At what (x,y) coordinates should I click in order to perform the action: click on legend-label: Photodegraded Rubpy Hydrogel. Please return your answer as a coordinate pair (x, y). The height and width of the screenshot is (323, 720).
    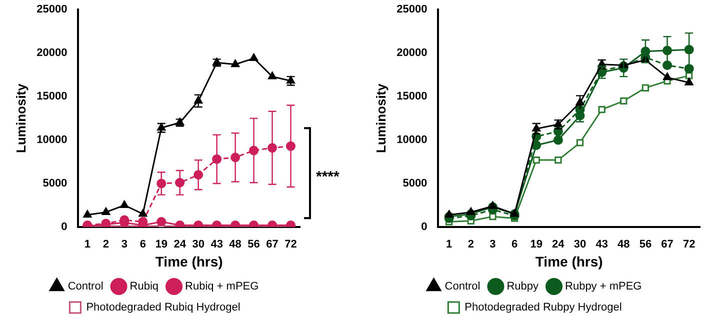
    Looking at the image, I should click on (543, 308).